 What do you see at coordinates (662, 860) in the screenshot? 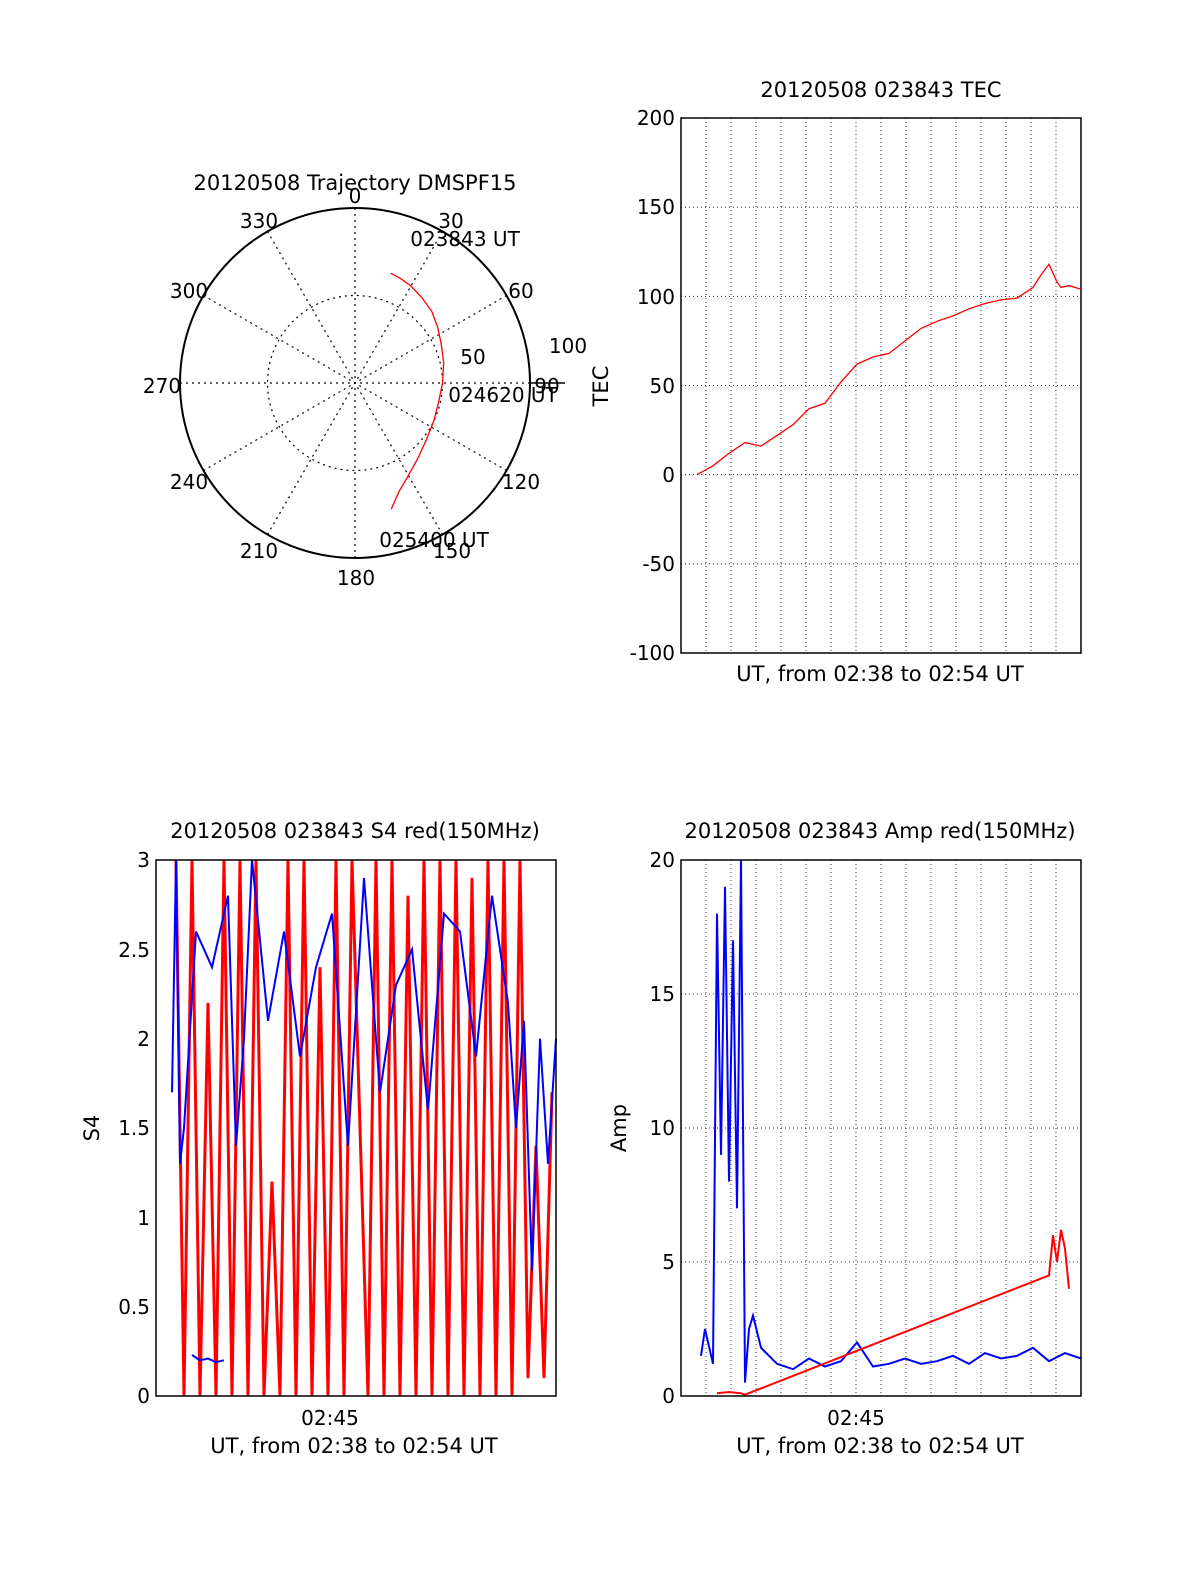
I see `amp-ytick-20: 20` at bounding box center [662, 860].